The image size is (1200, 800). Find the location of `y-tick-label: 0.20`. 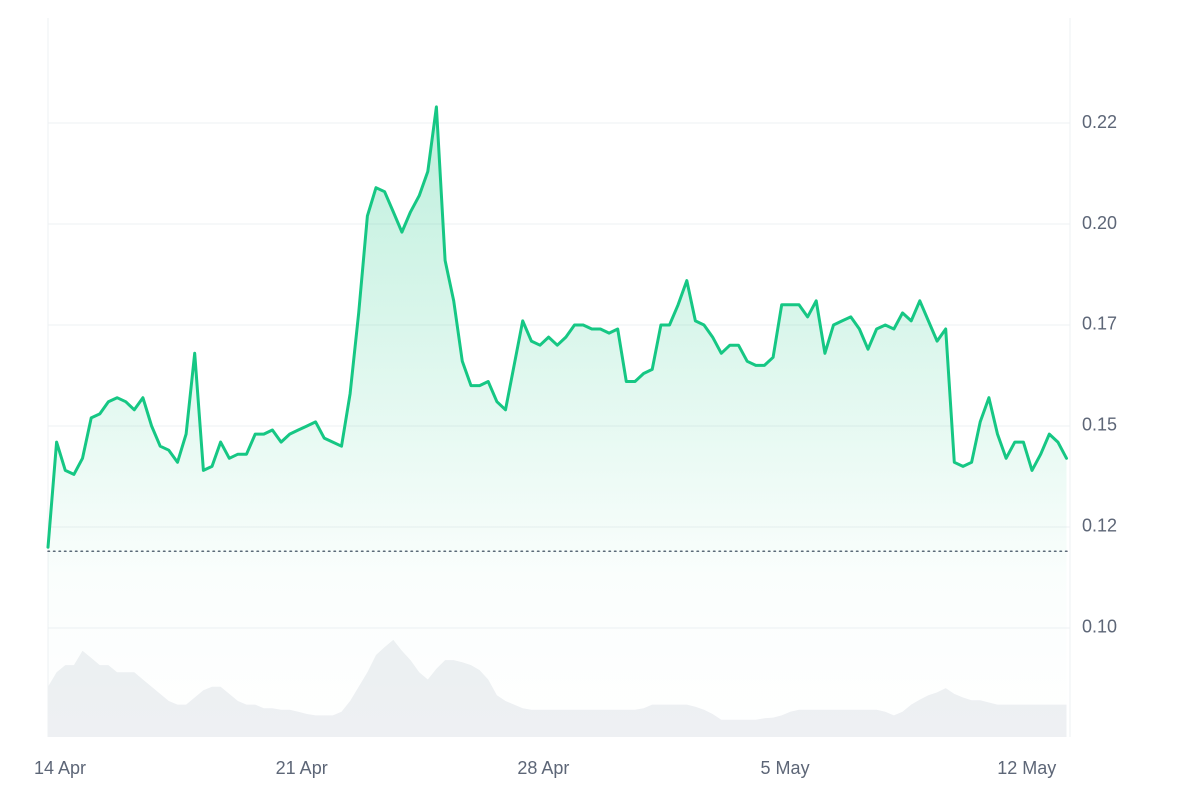

y-tick-label: 0.20 is located at coordinates (1099, 223).